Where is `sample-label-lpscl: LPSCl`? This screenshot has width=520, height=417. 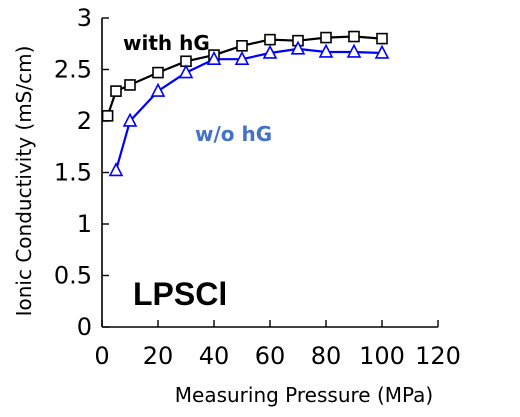
sample-label-lpscl: LPSCl is located at coordinates (180, 294).